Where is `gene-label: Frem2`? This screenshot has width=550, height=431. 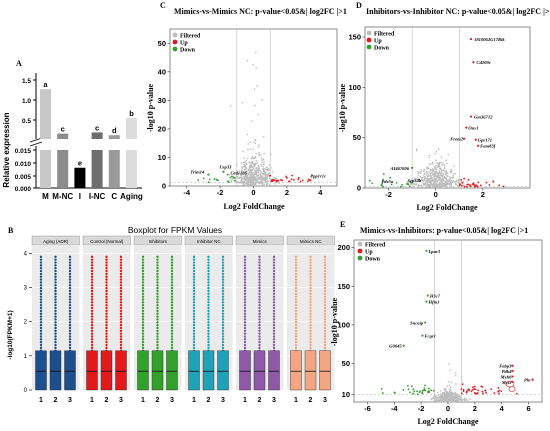
gene-label: Frem2 is located at coordinates (456, 139).